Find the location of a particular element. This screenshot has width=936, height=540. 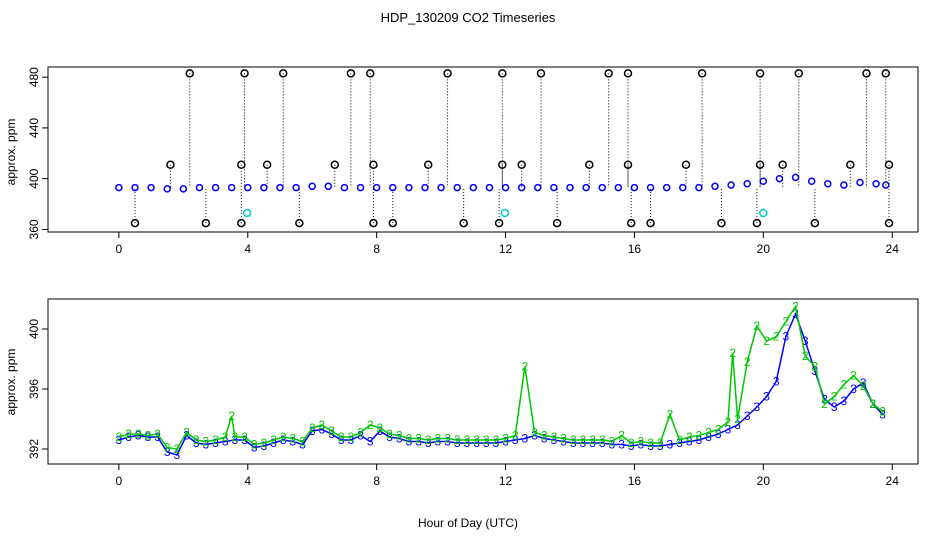

top-x-tick-label: 24 is located at coordinates (893, 249).